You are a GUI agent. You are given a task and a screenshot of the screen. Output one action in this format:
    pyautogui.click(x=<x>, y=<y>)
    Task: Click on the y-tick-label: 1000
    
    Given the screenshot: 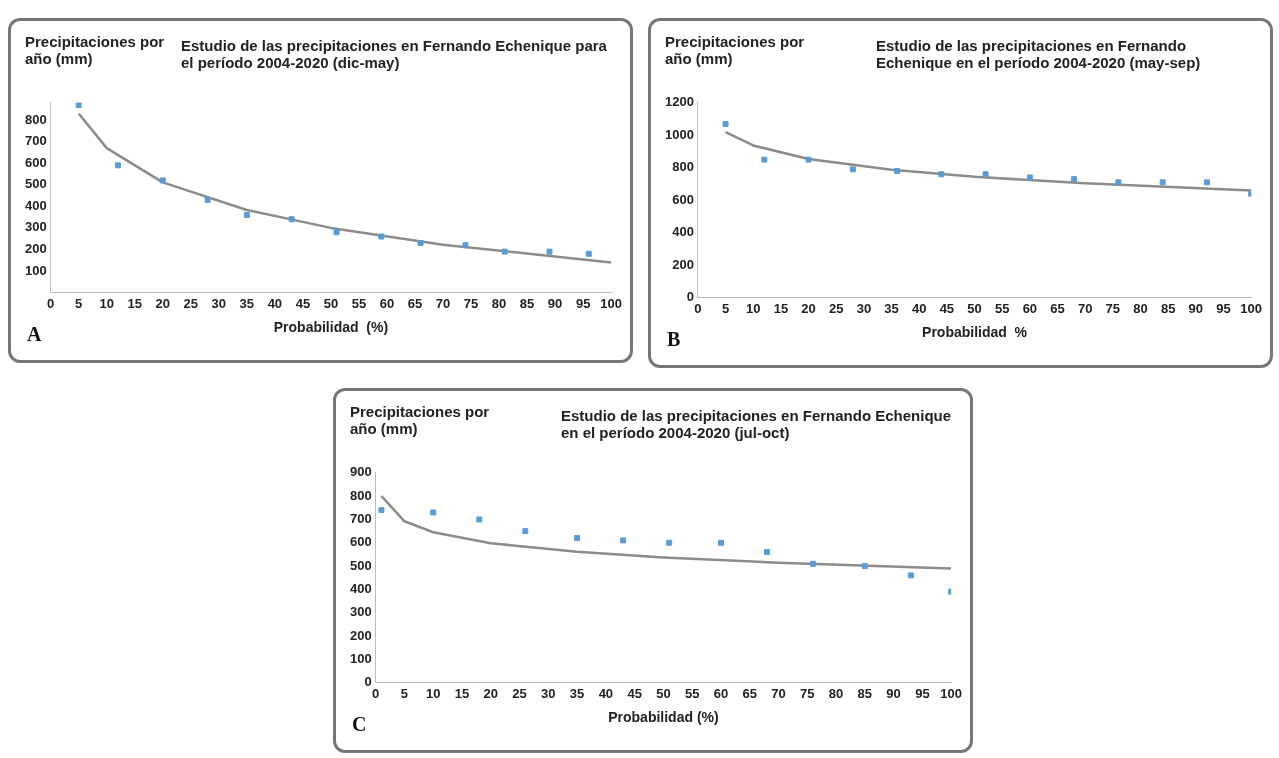 What is the action you would take?
    pyautogui.click(x=679, y=134)
    